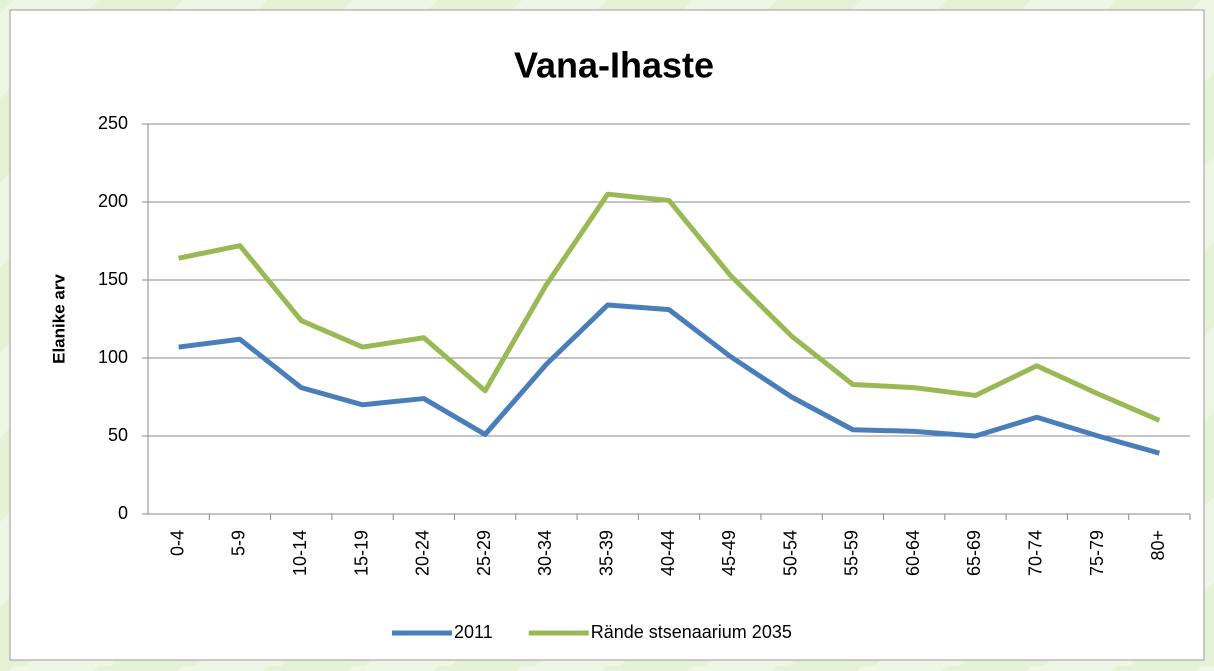 The image size is (1214, 671). What do you see at coordinates (361, 553) in the screenshot?
I see `x-tick-label: 15-19` at bounding box center [361, 553].